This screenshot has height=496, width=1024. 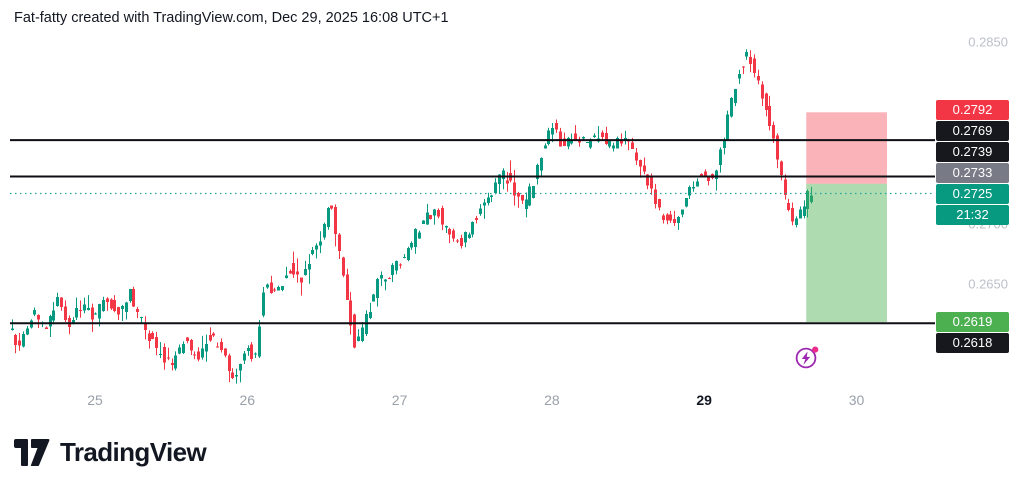 I want to click on time-axis-label-30: 30, so click(x=856, y=400).